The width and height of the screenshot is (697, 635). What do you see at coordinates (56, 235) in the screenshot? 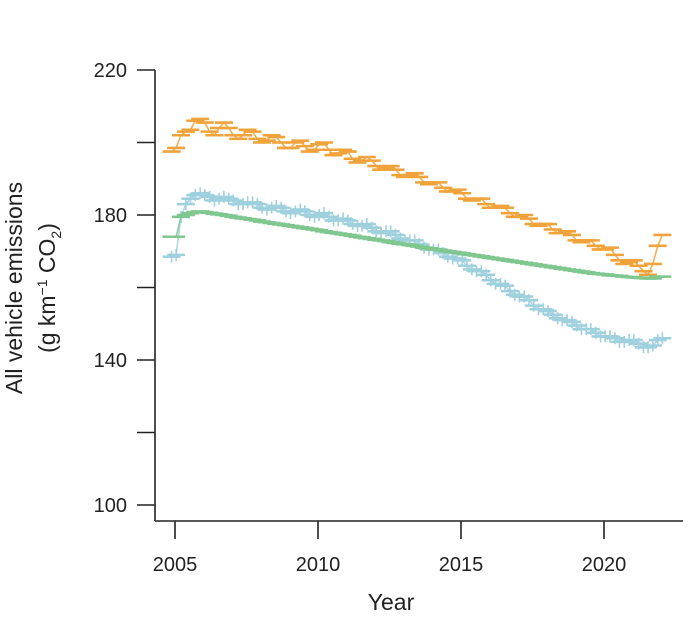
I see `y-axis-title-subscript: 2` at bounding box center [56, 235].